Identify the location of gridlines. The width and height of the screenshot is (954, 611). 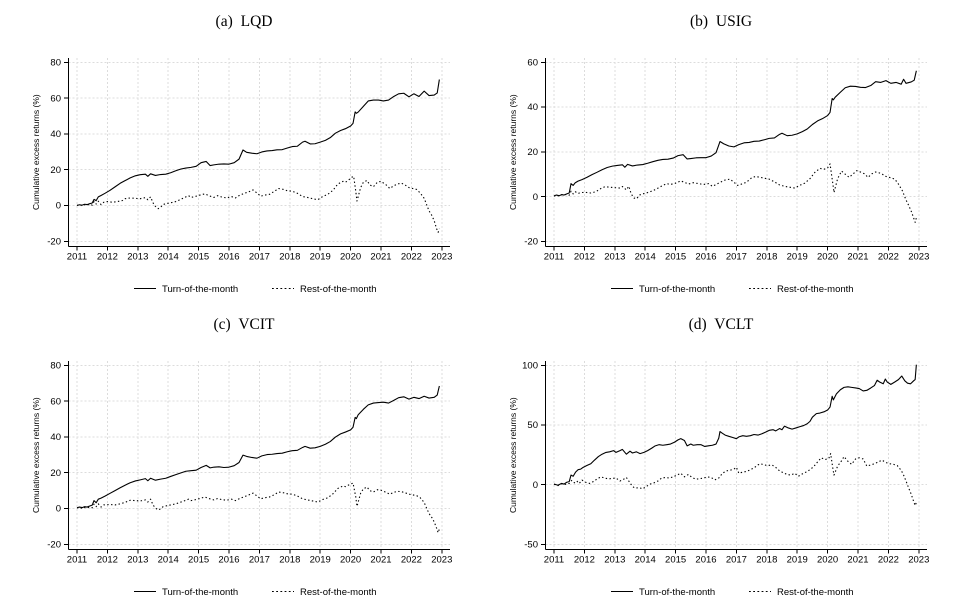
(736, 455).